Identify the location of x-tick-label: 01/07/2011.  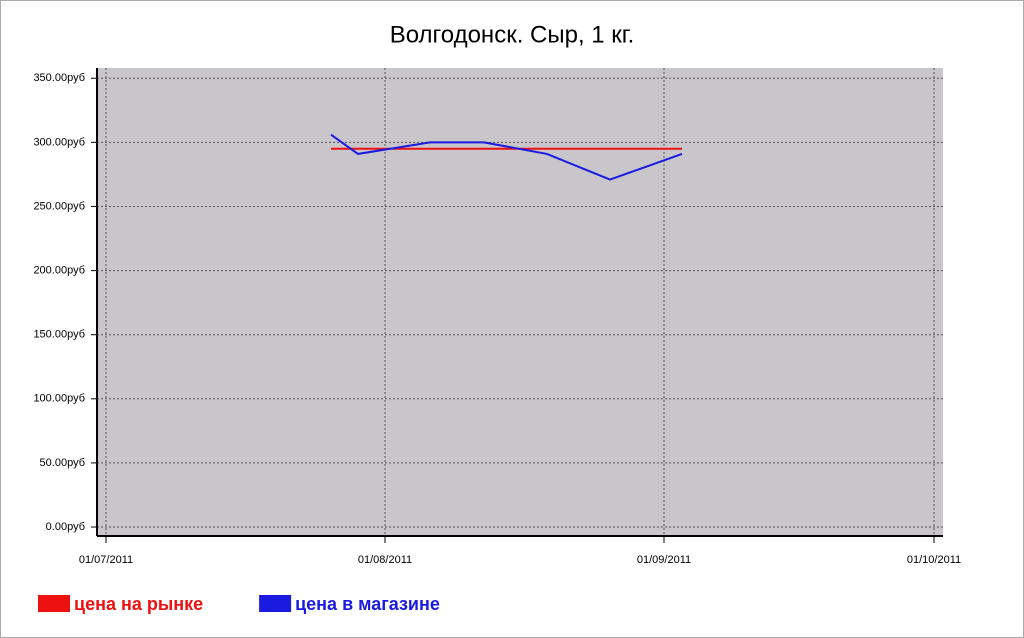
(106, 560).